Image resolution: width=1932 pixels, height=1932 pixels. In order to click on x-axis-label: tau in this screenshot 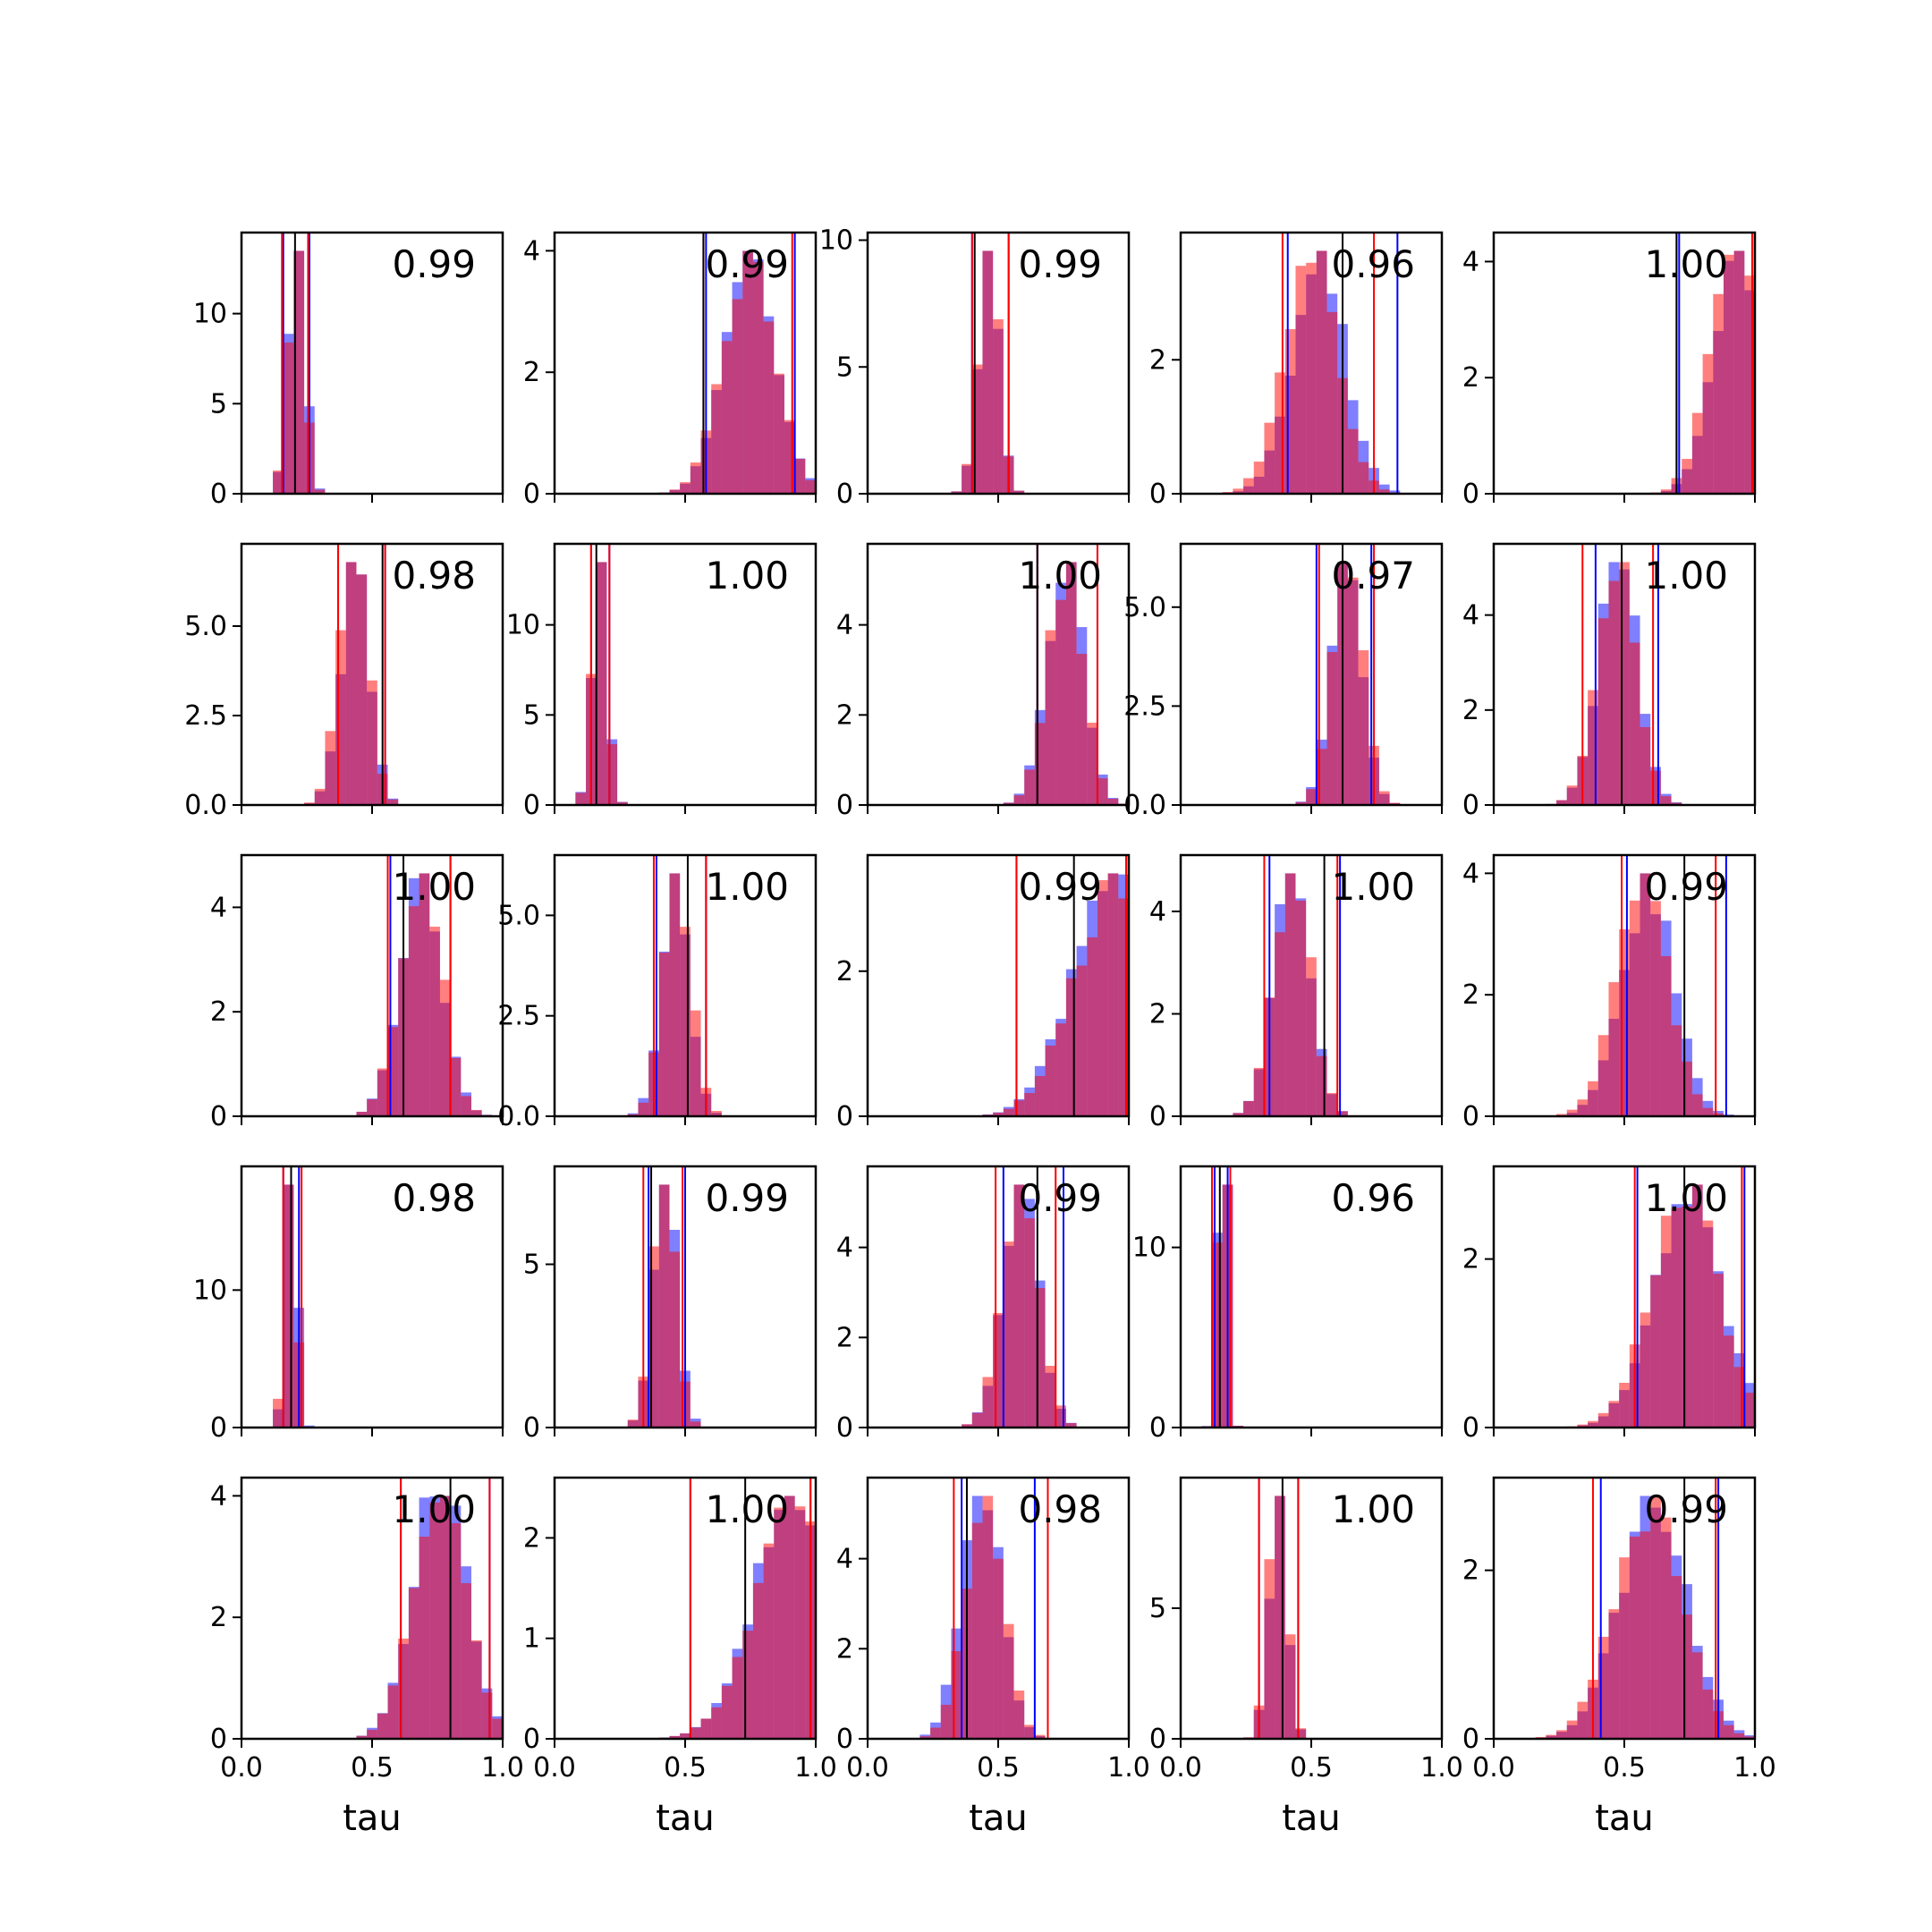, I will do `click(685, 1818)`.